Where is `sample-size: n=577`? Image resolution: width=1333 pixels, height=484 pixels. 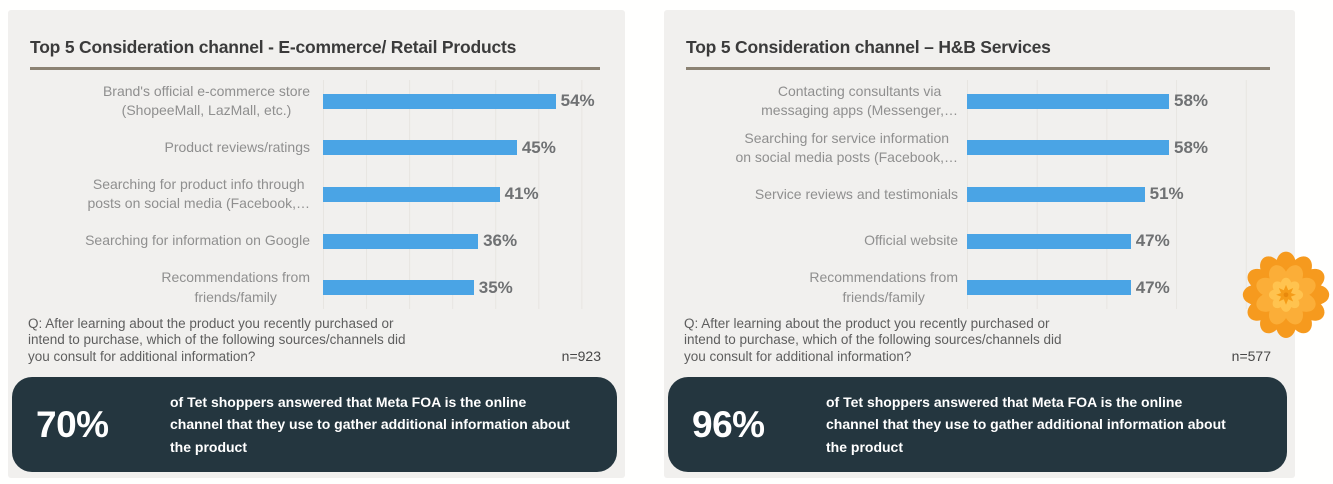
sample-size: n=577 is located at coordinates (1251, 356).